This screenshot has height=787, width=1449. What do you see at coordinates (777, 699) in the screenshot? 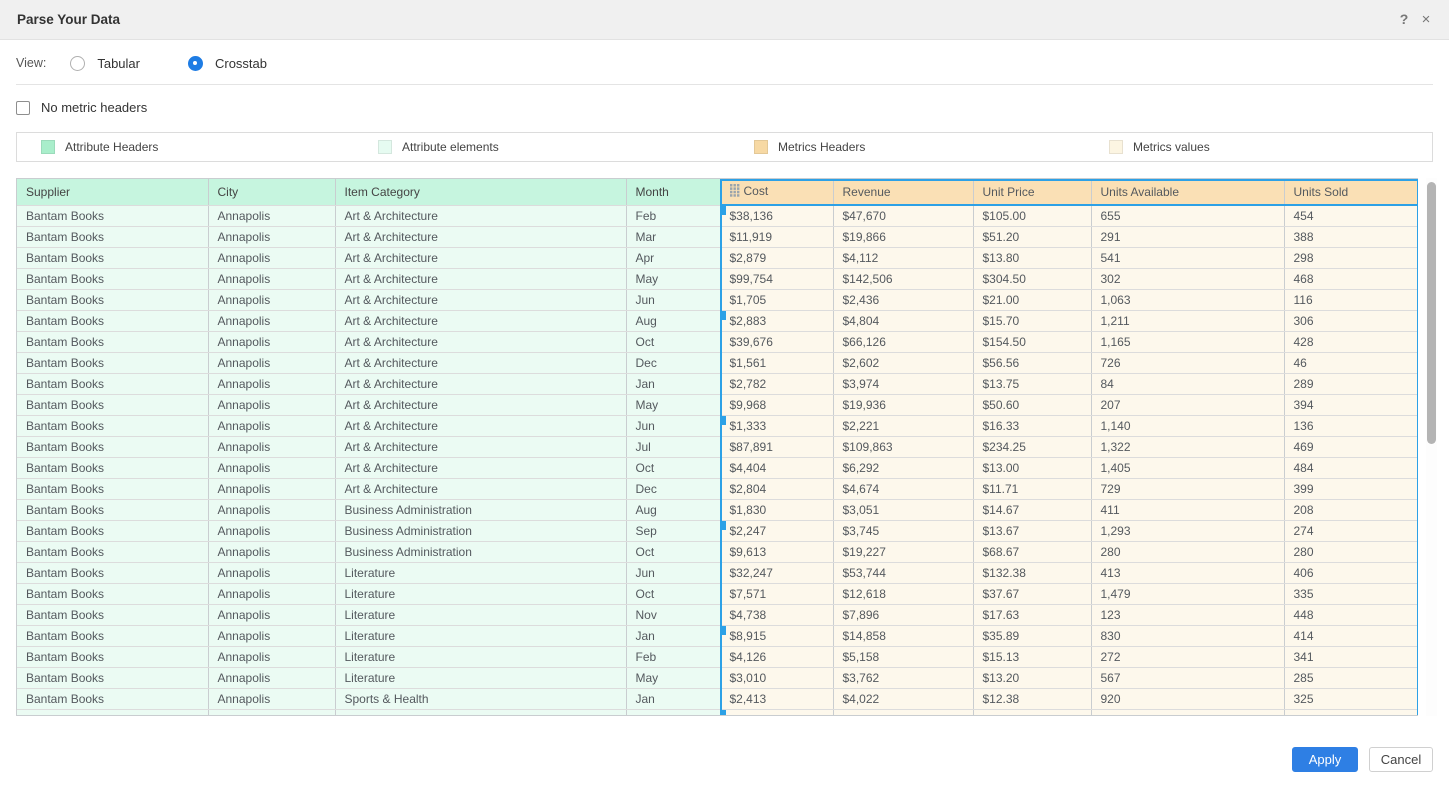
I see `cost-cell: $2,413` at bounding box center [777, 699].